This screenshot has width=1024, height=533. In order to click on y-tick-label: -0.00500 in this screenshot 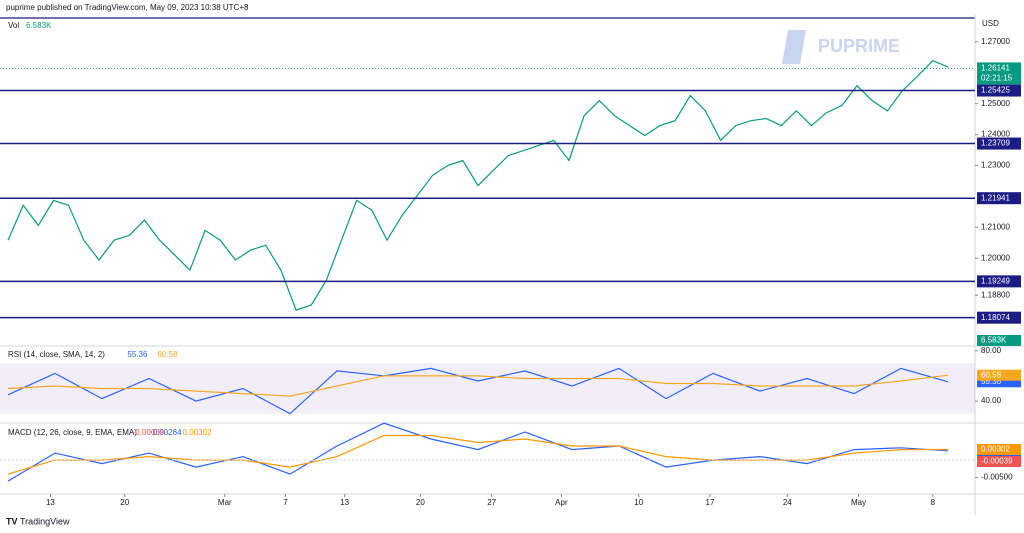, I will do `click(997, 477)`.